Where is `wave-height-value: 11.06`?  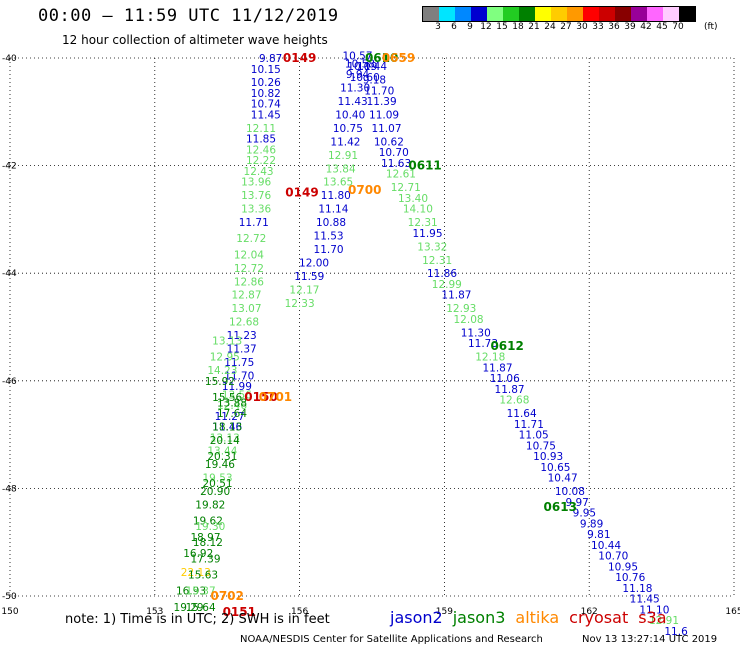
wave-height-value: 11.06 is located at coordinates (505, 379).